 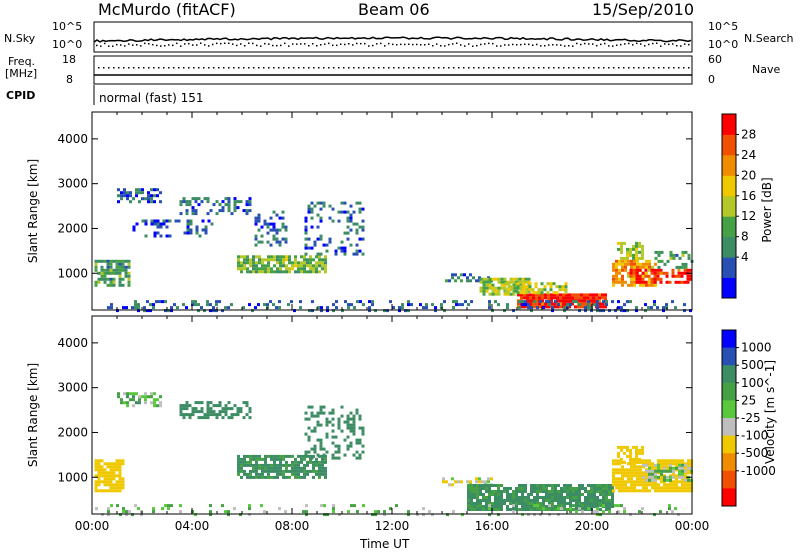 What do you see at coordinates (770, 412) in the screenshot?
I see `velocity-colorbar-label: Velocity [m s^-1]` at bounding box center [770, 412].